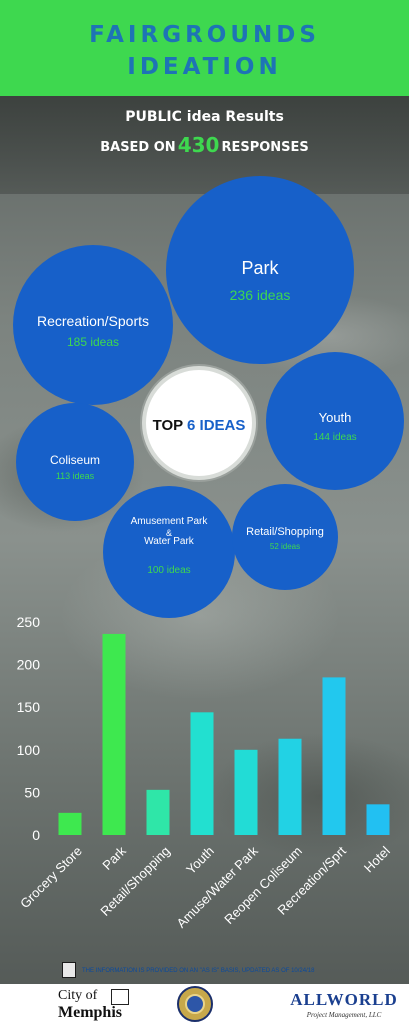 The image size is (409, 1024). What do you see at coordinates (168, 533) in the screenshot?
I see `bubble-label-ampersand: &` at bounding box center [168, 533].